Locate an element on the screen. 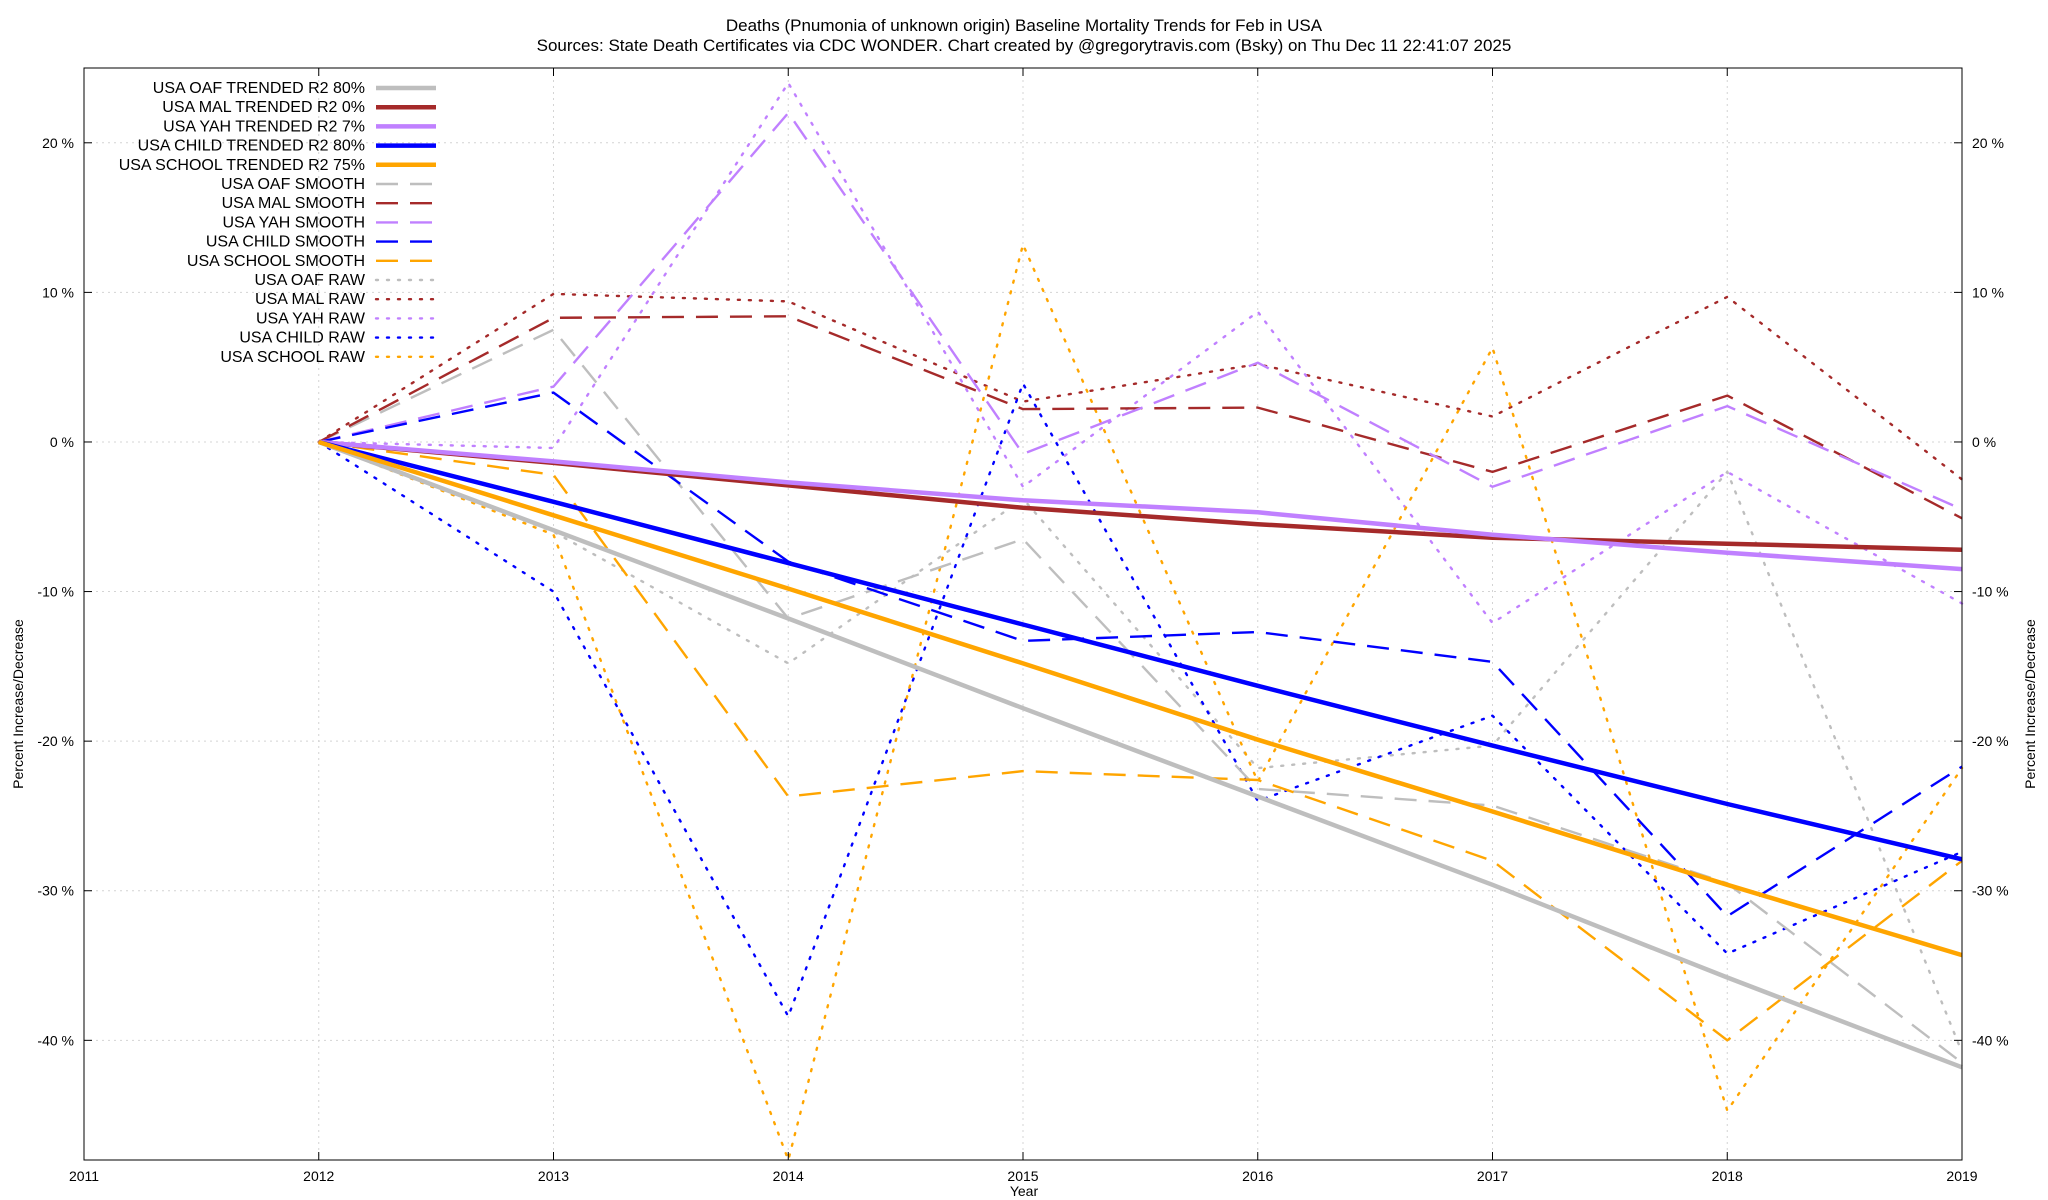  x-tick-label: 2013 is located at coordinates (553, 1176).